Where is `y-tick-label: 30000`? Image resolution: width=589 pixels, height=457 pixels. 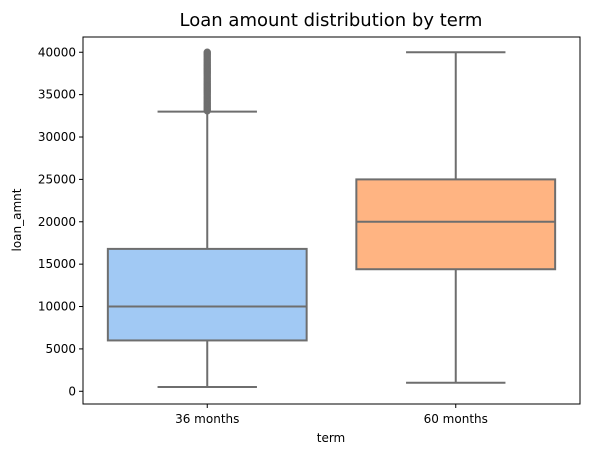
y-tick-label: 30000 is located at coordinates (57, 137).